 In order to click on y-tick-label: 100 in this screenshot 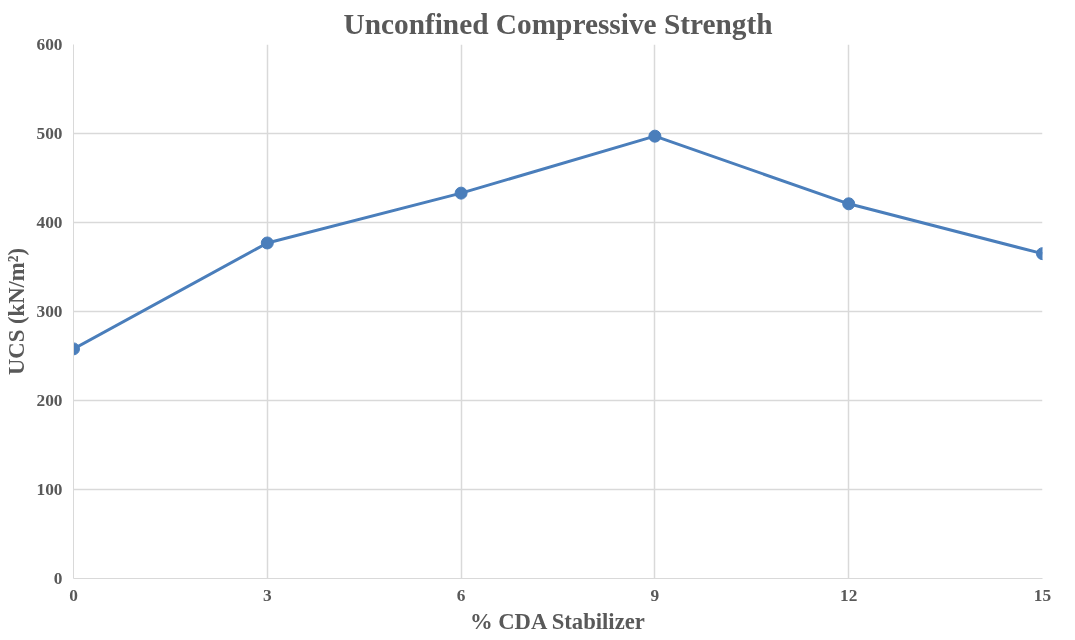, I will do `click(49, 489)`.